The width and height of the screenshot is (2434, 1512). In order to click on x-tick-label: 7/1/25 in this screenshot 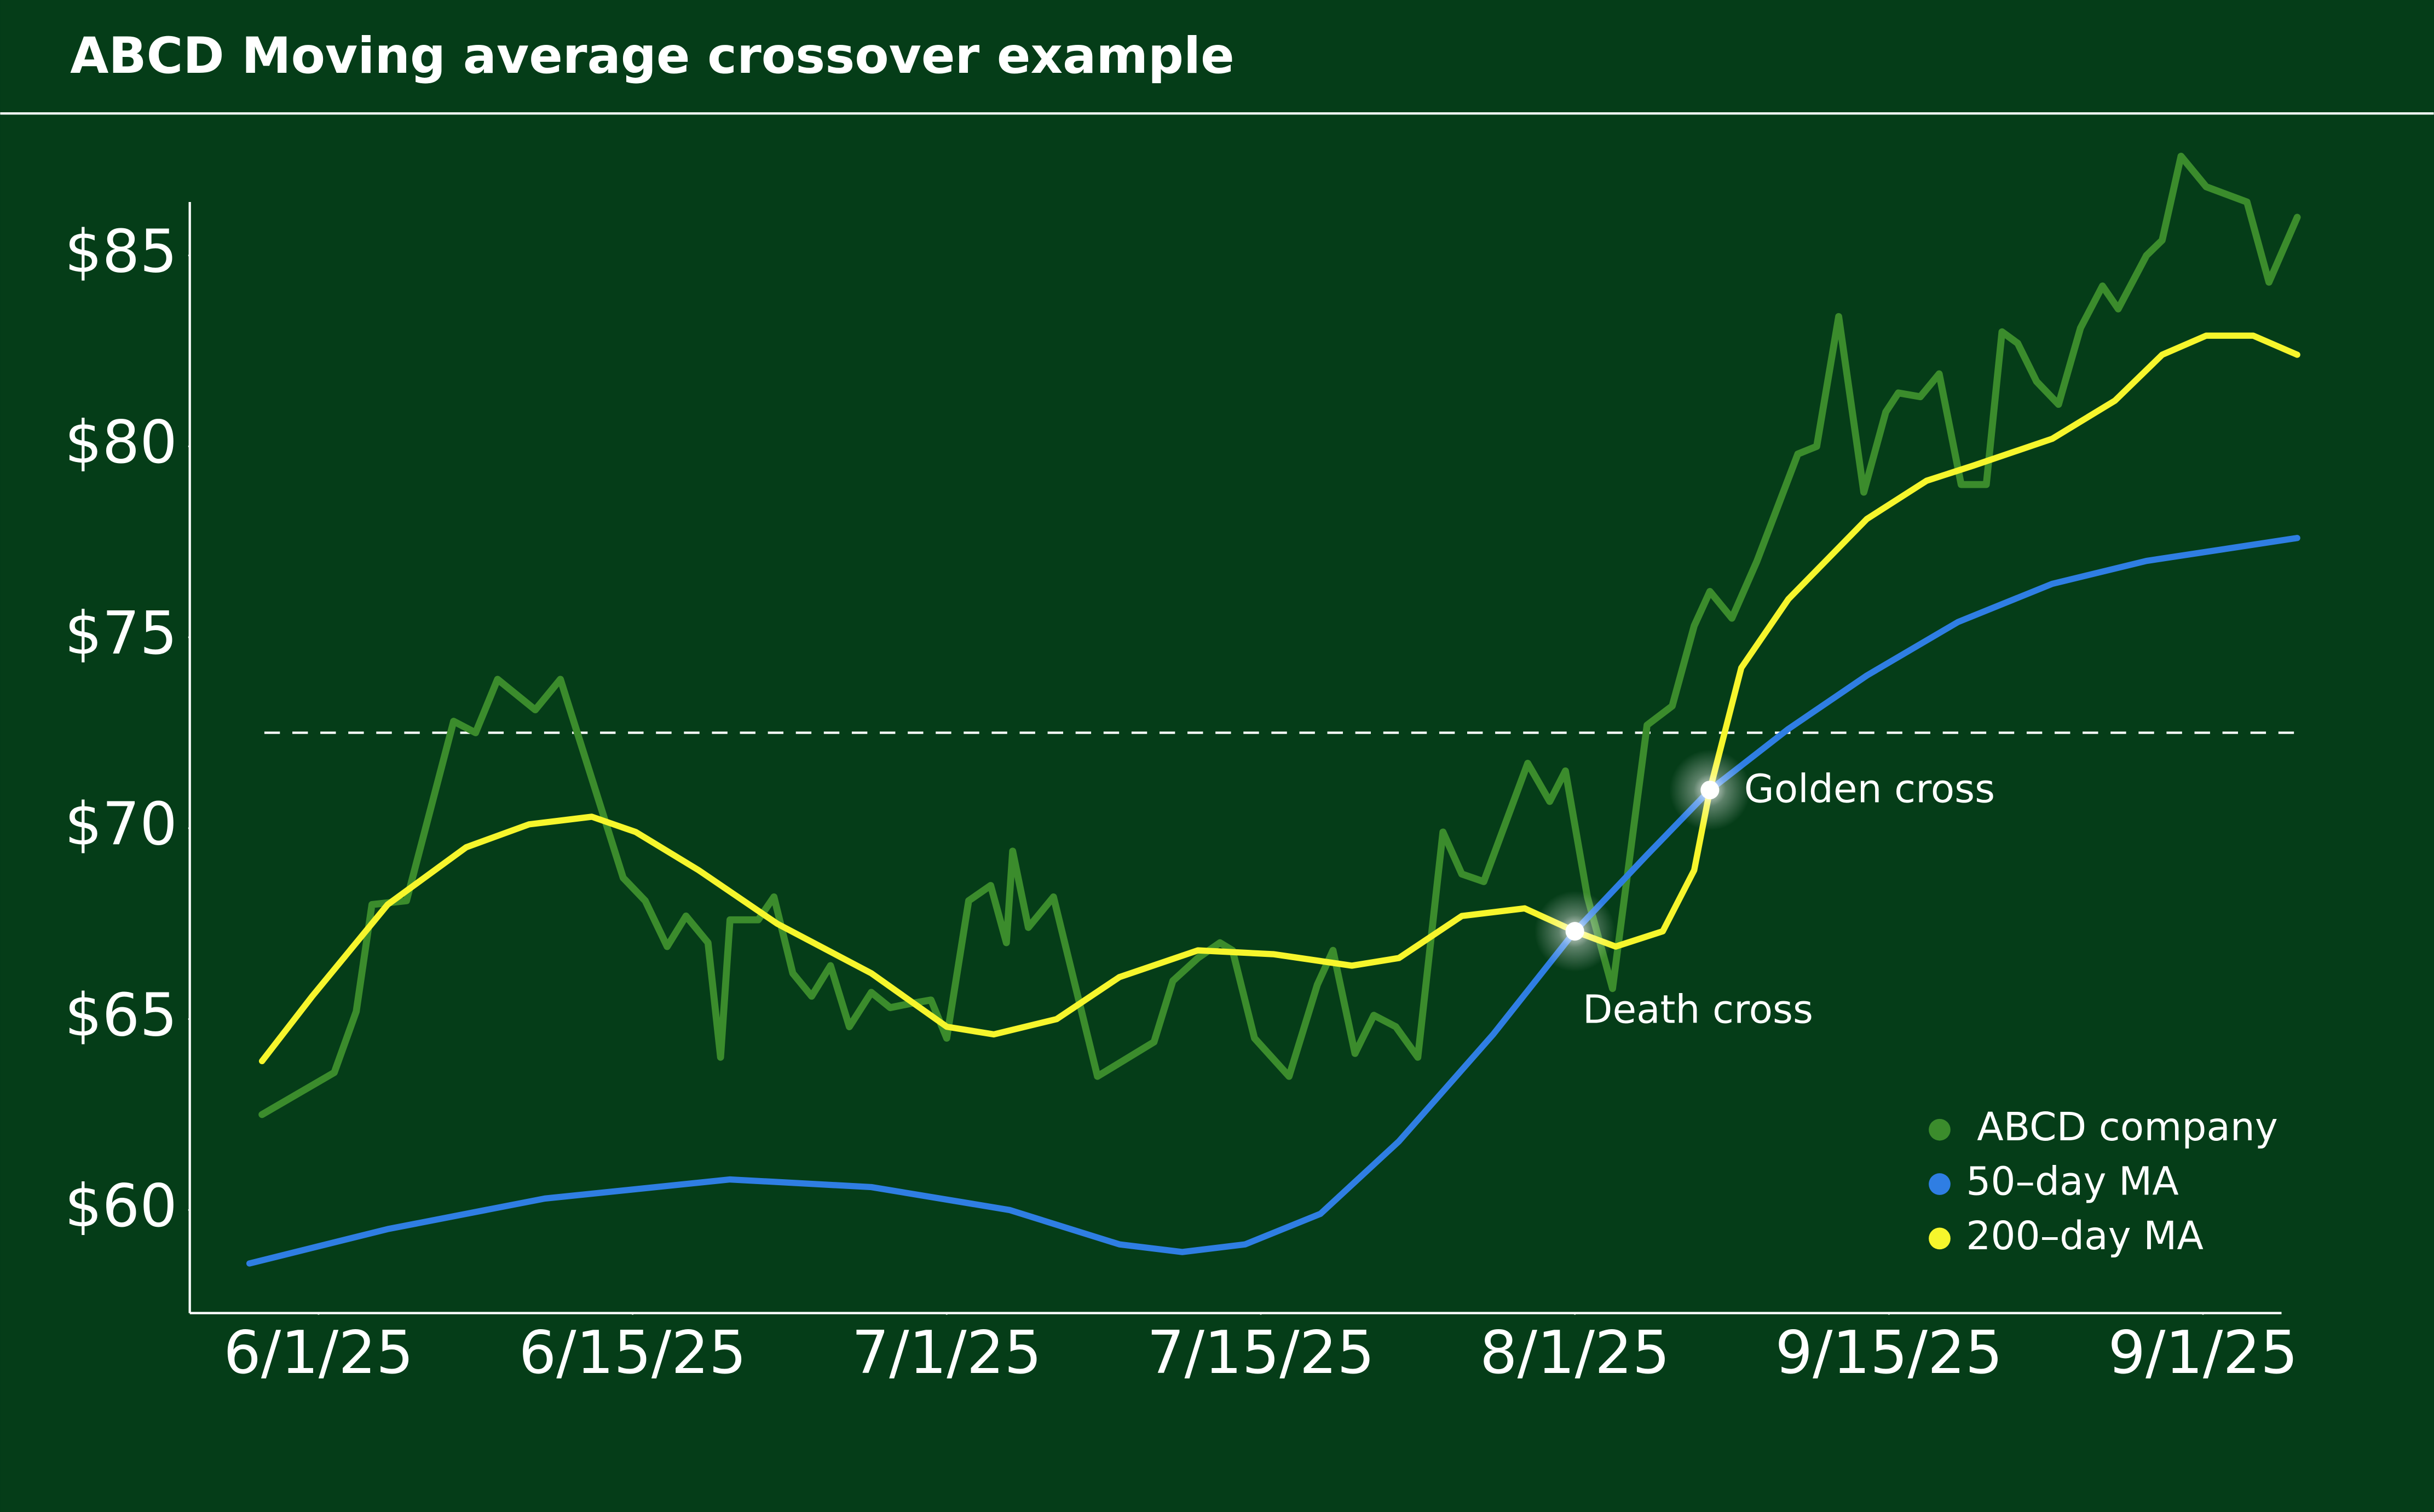, I will do `click(947, 1353)`.